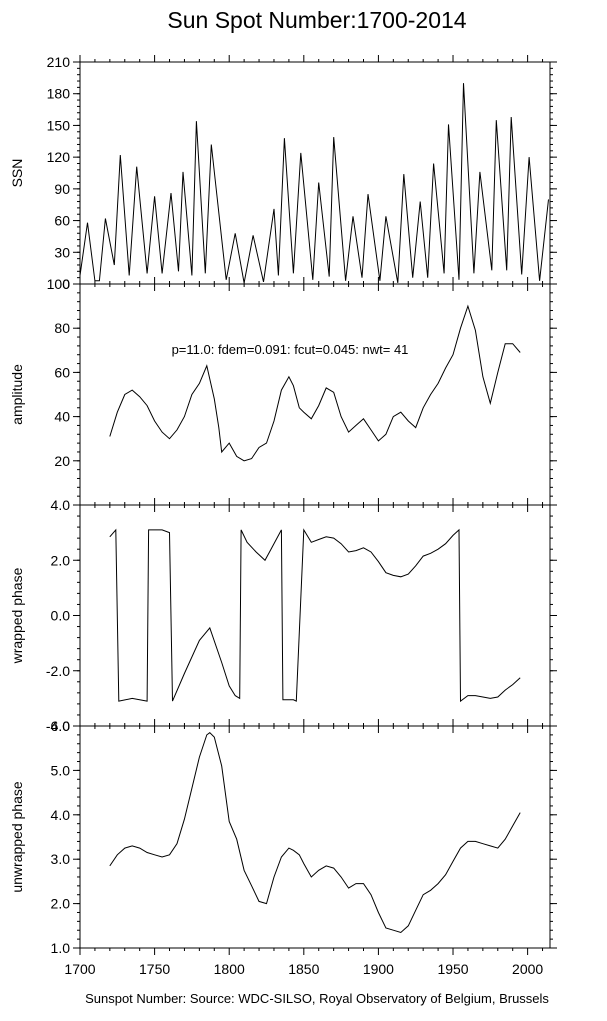 Image resolution: width=607 pixels, height=1021 pixels. Describe the element at coordinates (17, 837) in the screenshot. I see `y-axis-label: unwrapped phase` at that location.